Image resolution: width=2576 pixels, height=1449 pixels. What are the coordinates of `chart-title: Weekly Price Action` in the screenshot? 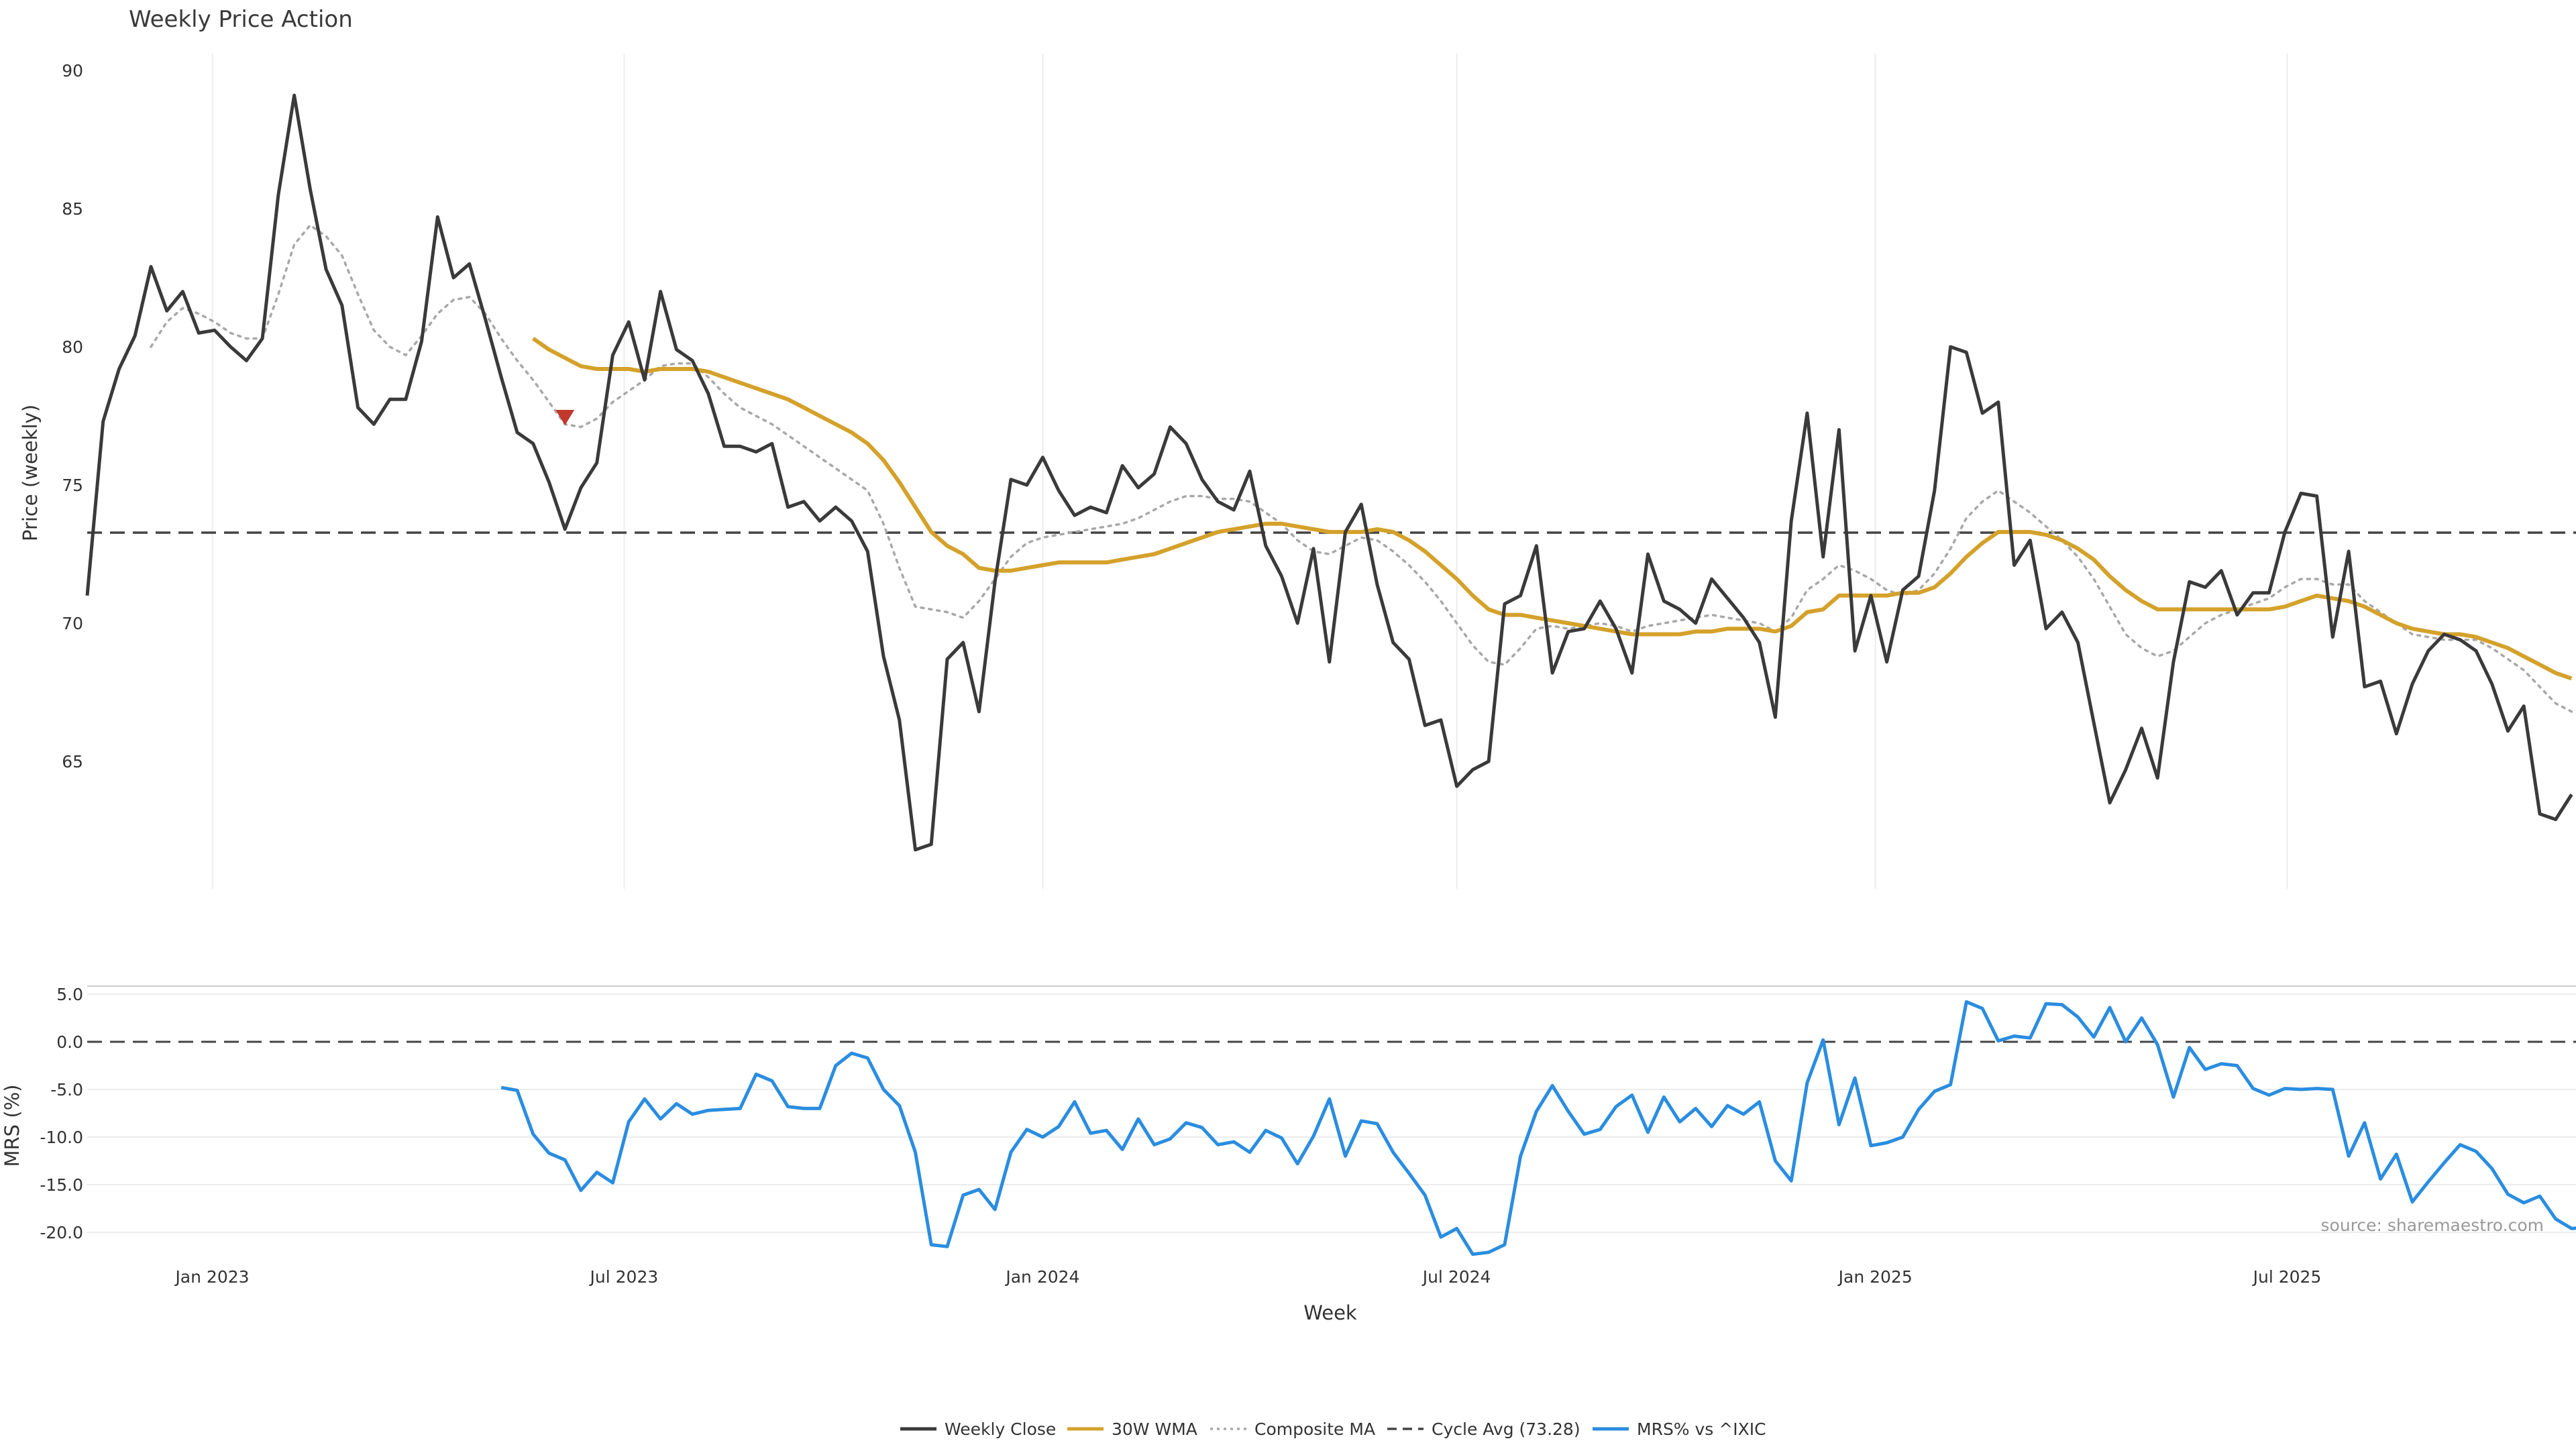 It's located at (241, 19).